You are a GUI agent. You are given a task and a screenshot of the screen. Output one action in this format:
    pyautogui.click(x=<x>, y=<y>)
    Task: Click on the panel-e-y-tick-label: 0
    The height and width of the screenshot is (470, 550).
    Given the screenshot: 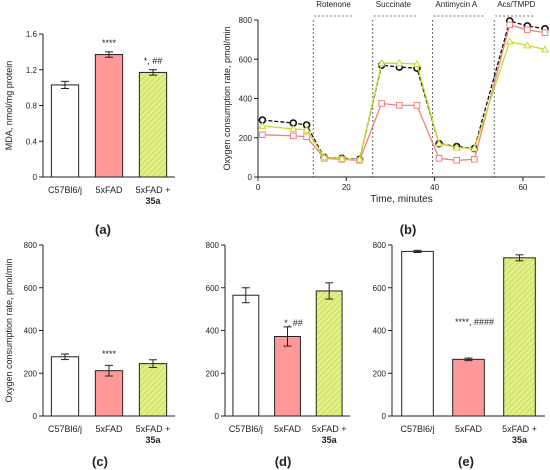 What is the action you would take?
    pyautogui.click(x=384, y=416)
    